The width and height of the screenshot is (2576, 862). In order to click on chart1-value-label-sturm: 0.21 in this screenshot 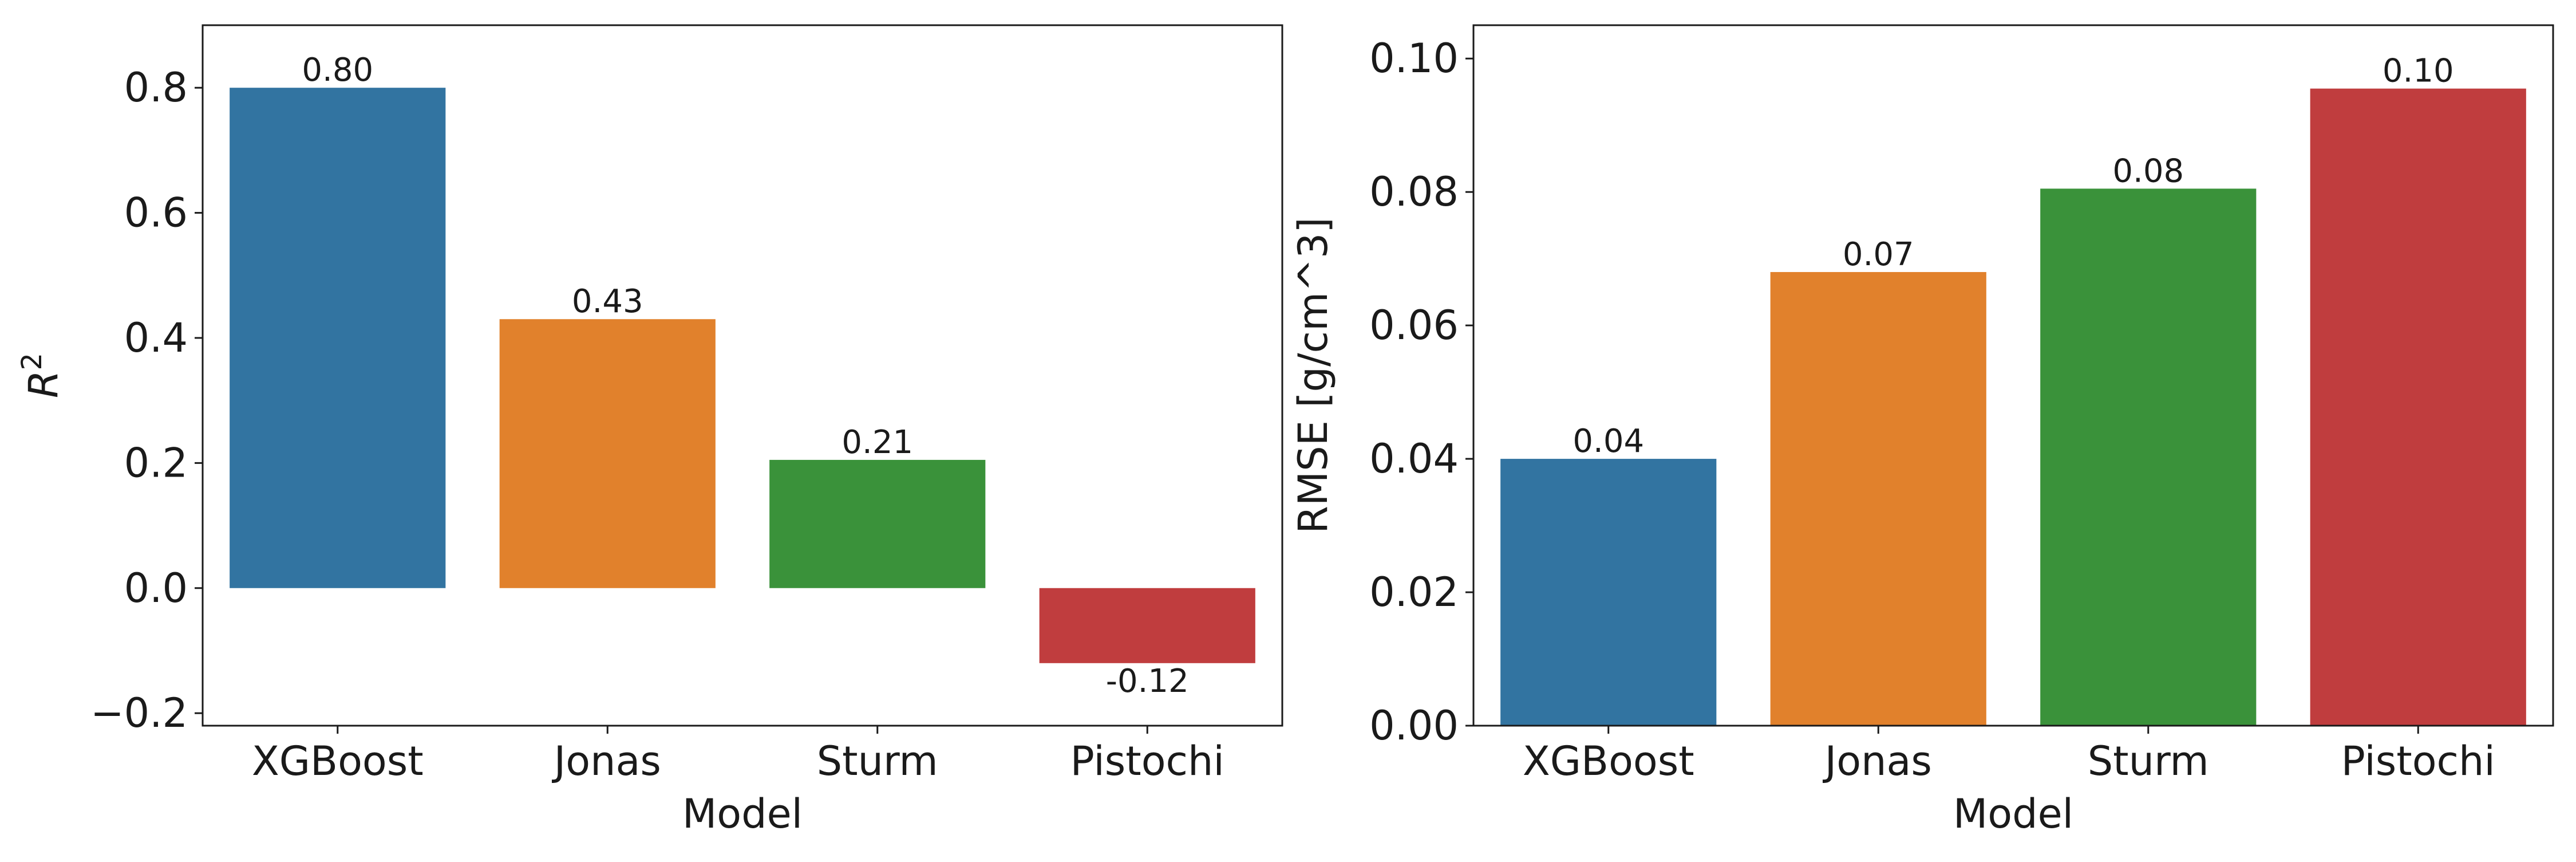, I will do `click(877, 443)`.